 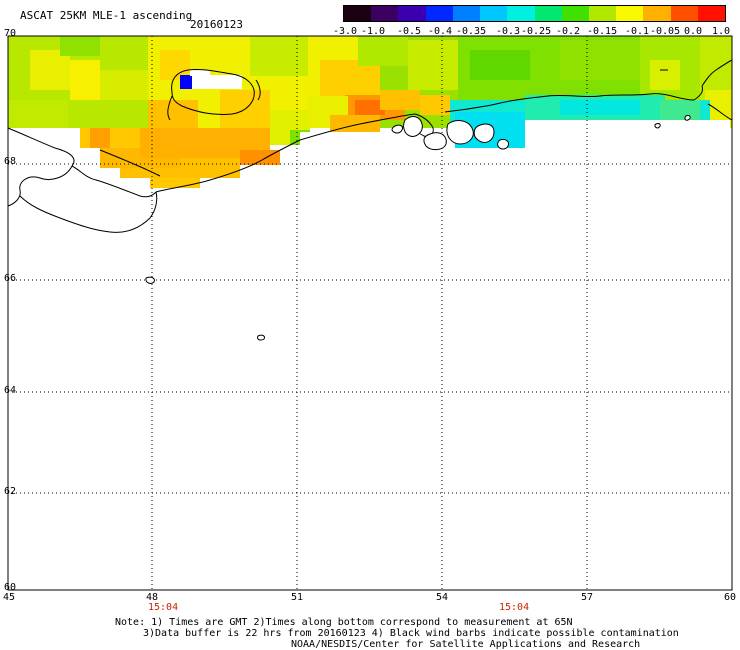 What do you see at coordinates (730, 597) in the screenshot?
I see `lon-label: 60` at bounding box center [730, 597].